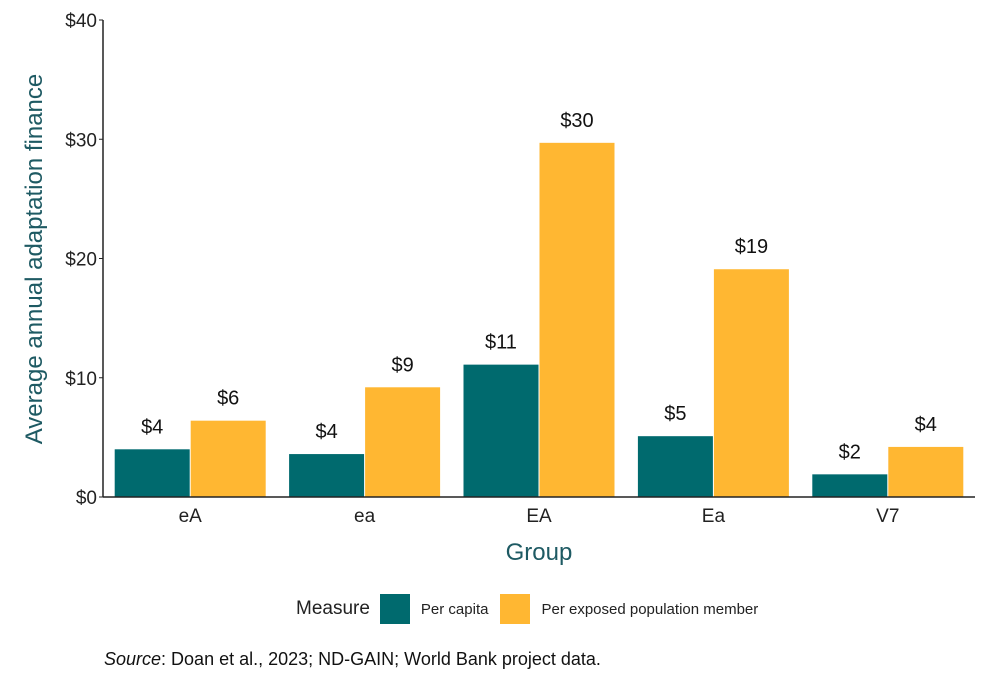 Image resolution: width=1000 pixels, height=684 pixels. What do you see at coordinates (539, 552) in the screenshot?
I see `x-axis-title: Group` at bounding box center [539, 552].